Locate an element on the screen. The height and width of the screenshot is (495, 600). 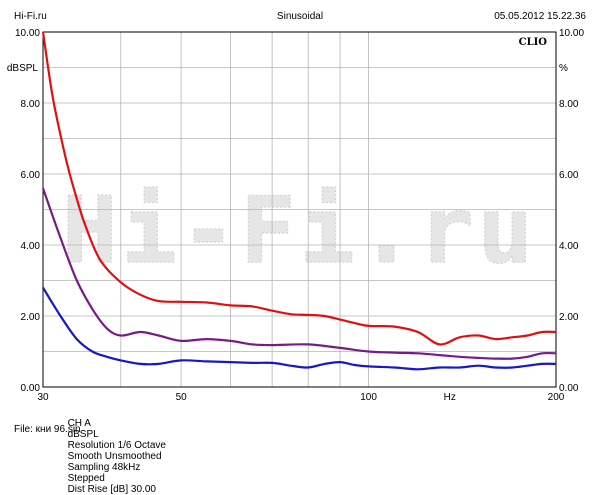
y-tick-right: 10.00 is located at coordinates (571, 33).